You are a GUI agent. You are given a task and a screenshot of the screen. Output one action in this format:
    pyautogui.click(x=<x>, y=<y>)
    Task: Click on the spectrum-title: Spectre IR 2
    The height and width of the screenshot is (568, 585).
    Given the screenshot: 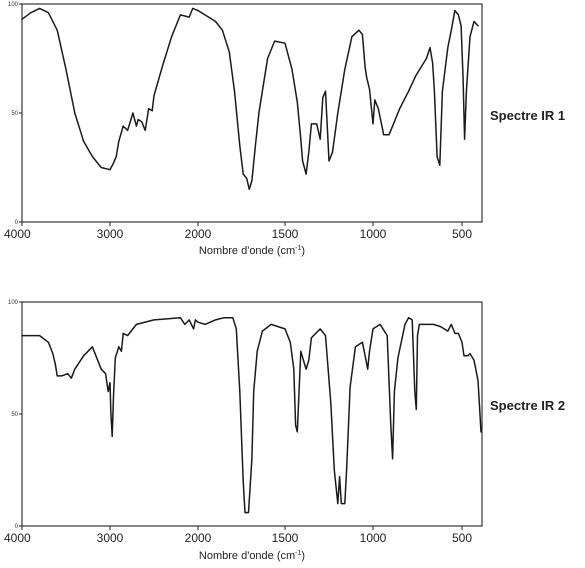 What is the action you would take?
    pyautogui.click(x=527, y=405)
    